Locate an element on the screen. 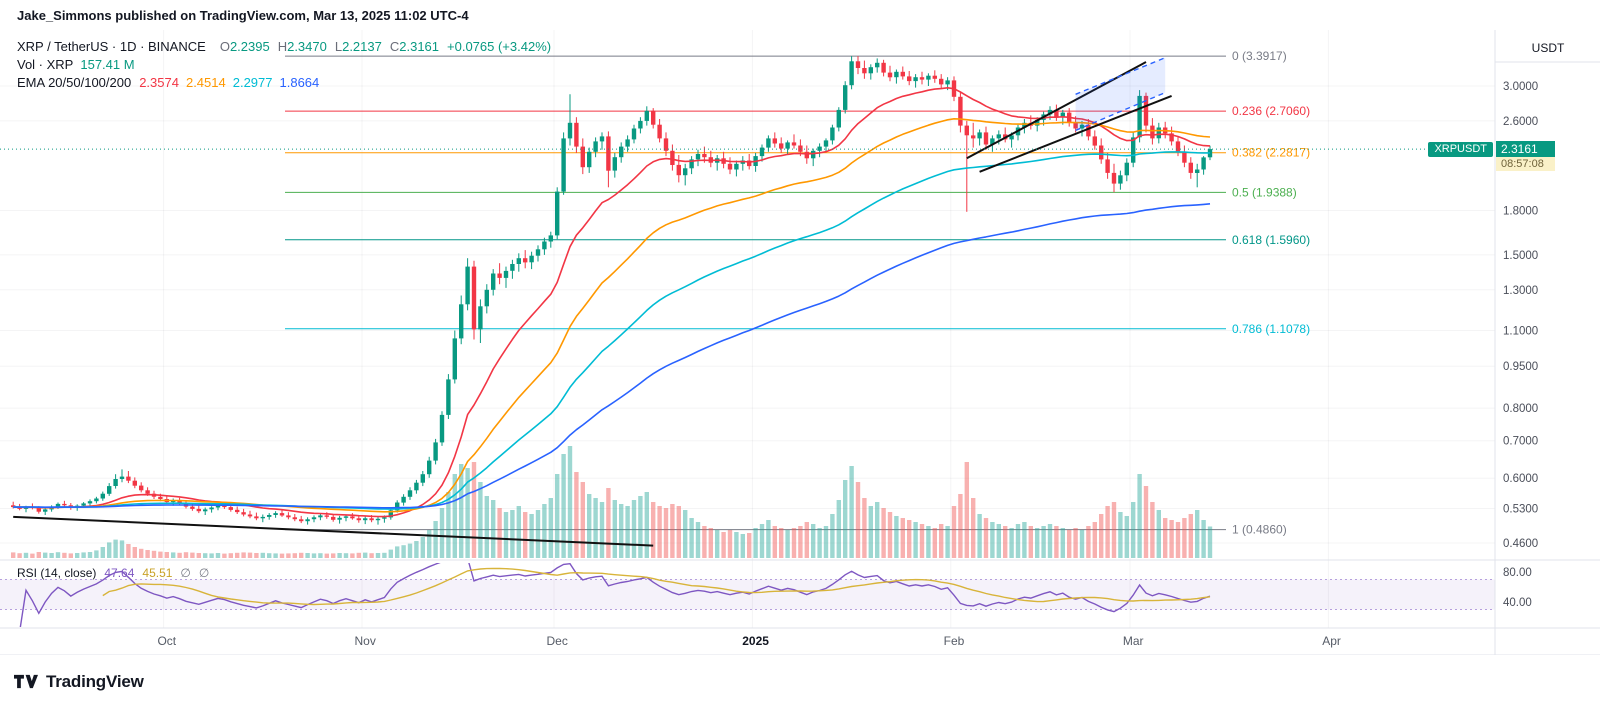 The height and width of the screenshot is (708, 1600). price-tick: 3.0000 is located at coordinates (1520, 87).